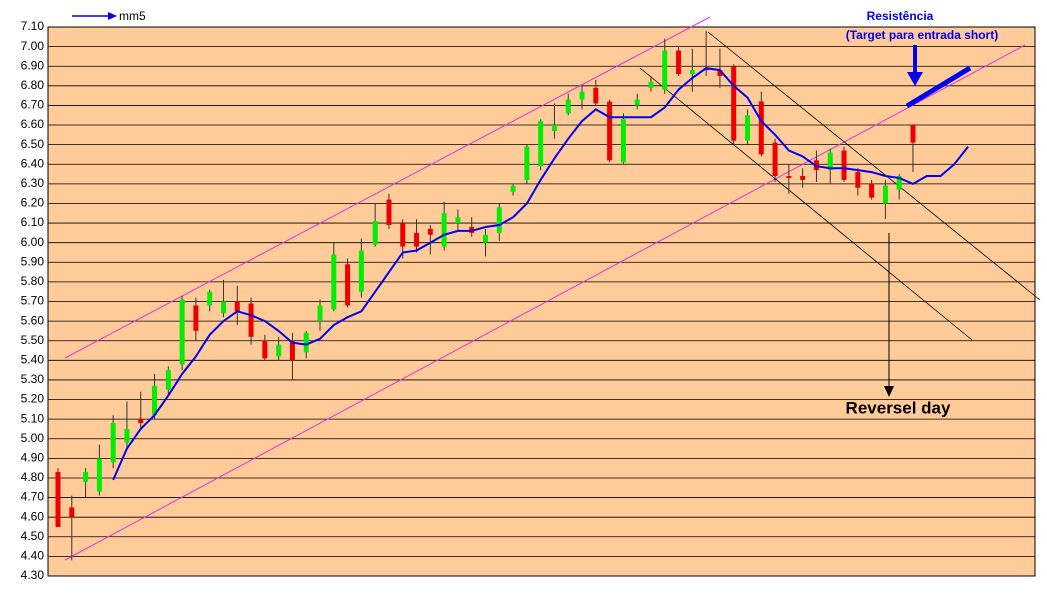  Describe the element at coordinates (33, 438) in the screenshot. I see `y-tick-label: 5.00` at that location.